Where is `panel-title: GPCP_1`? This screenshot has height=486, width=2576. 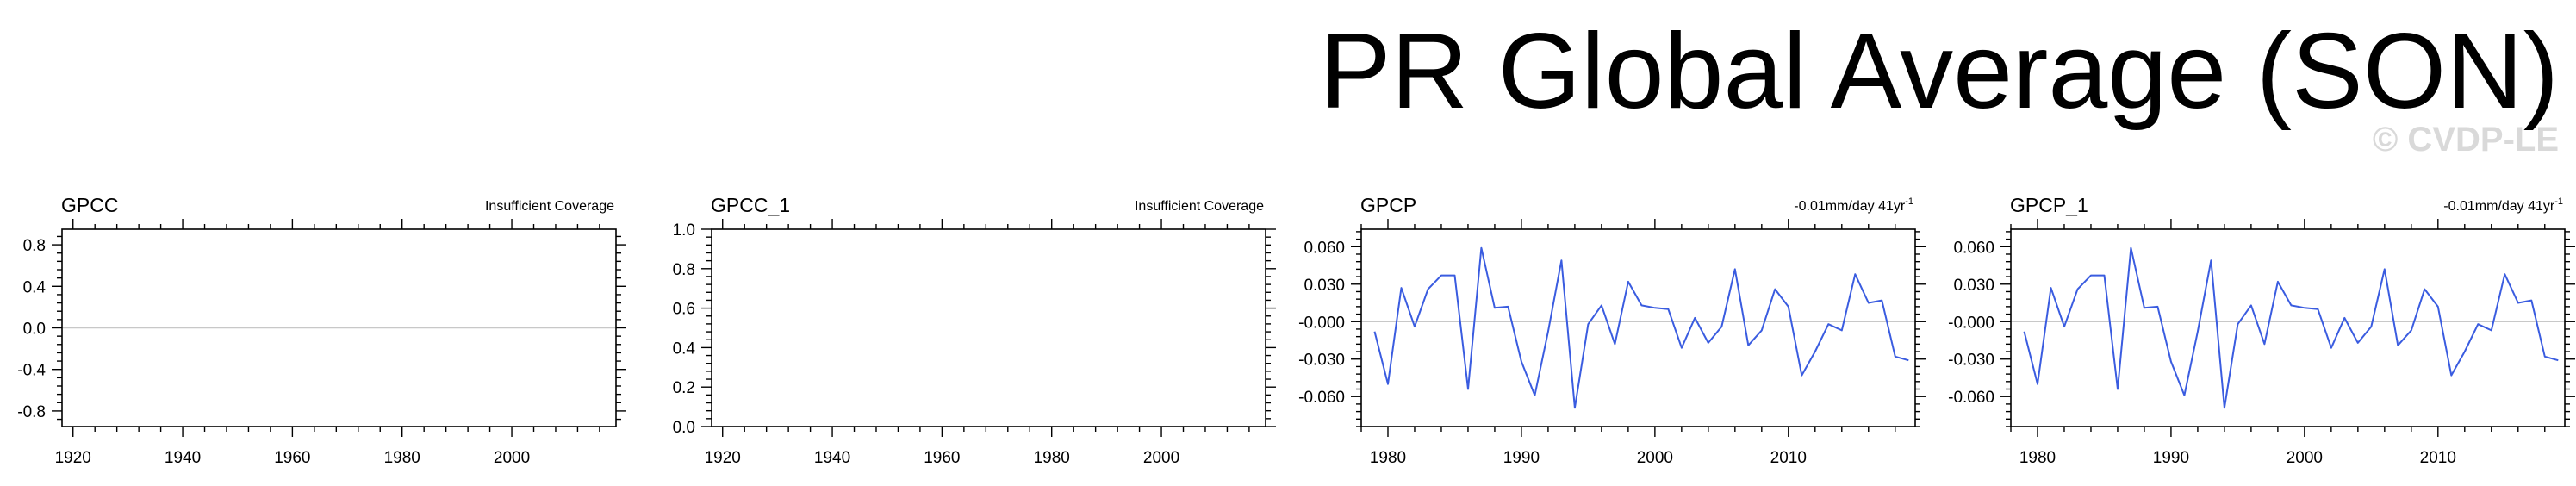
panel-title: GPCP_1 is located at coordinates (2049, 205).